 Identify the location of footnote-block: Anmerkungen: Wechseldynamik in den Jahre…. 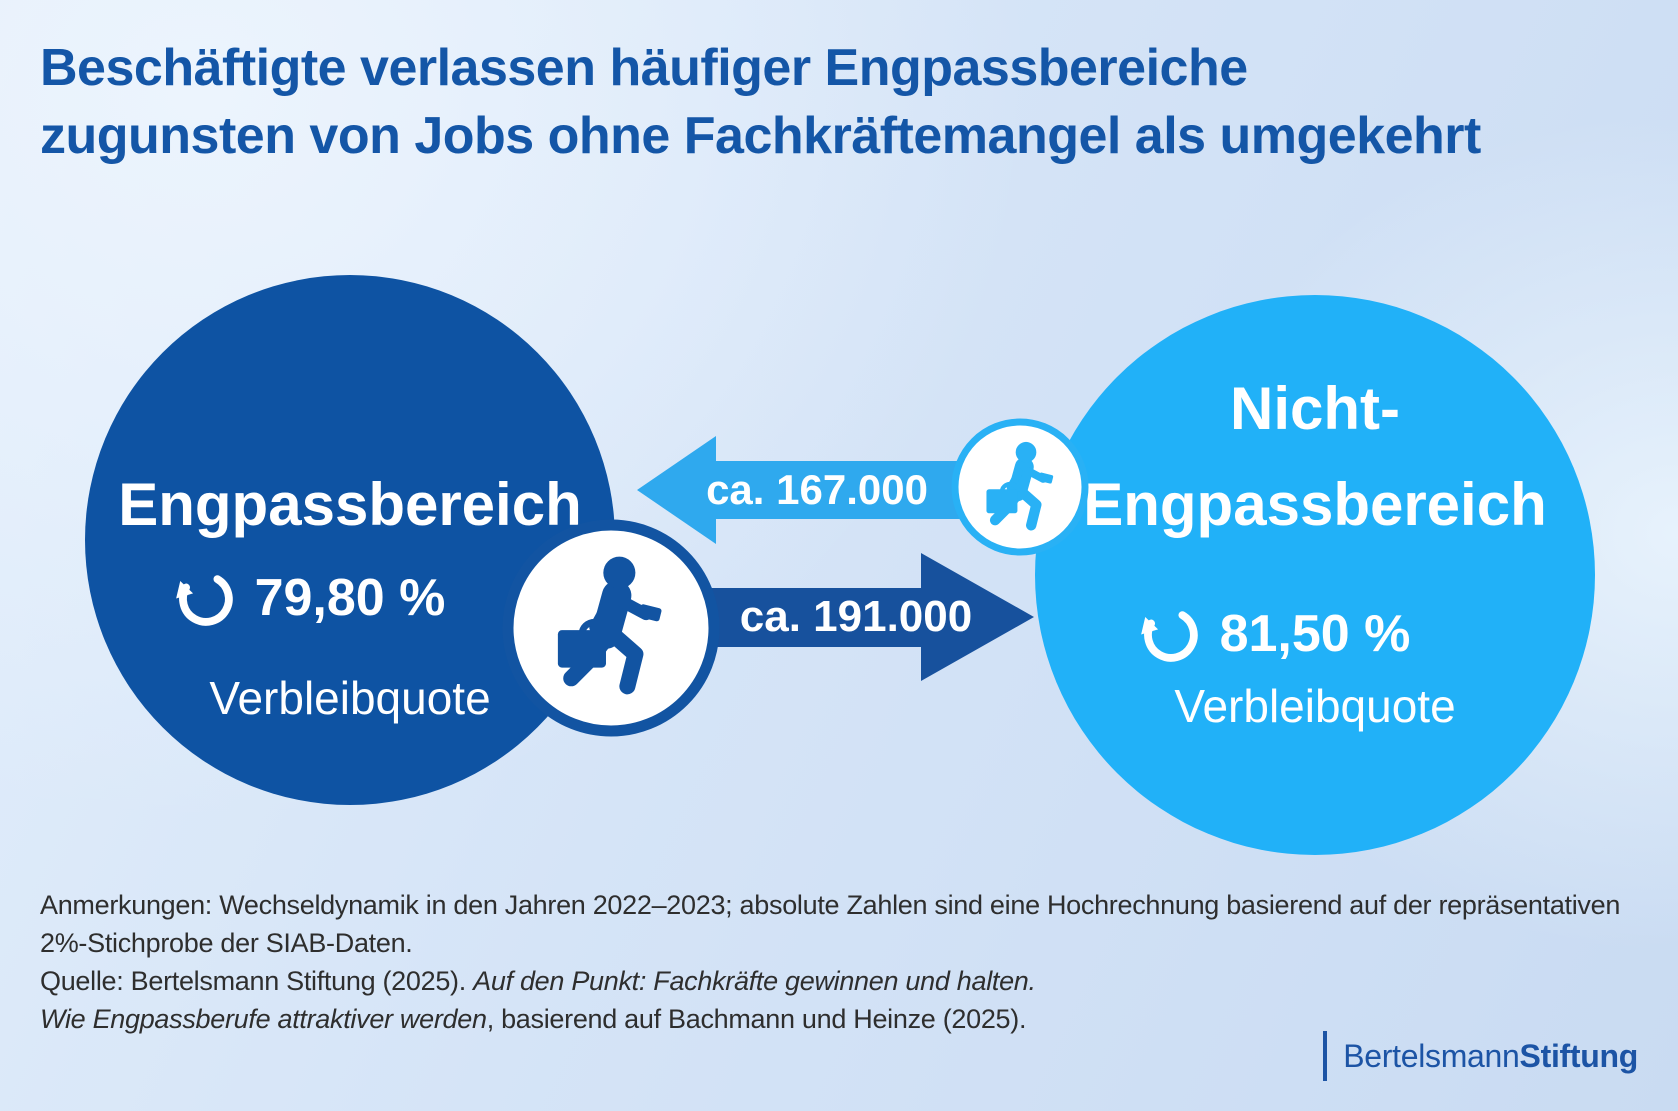
(840, 962).